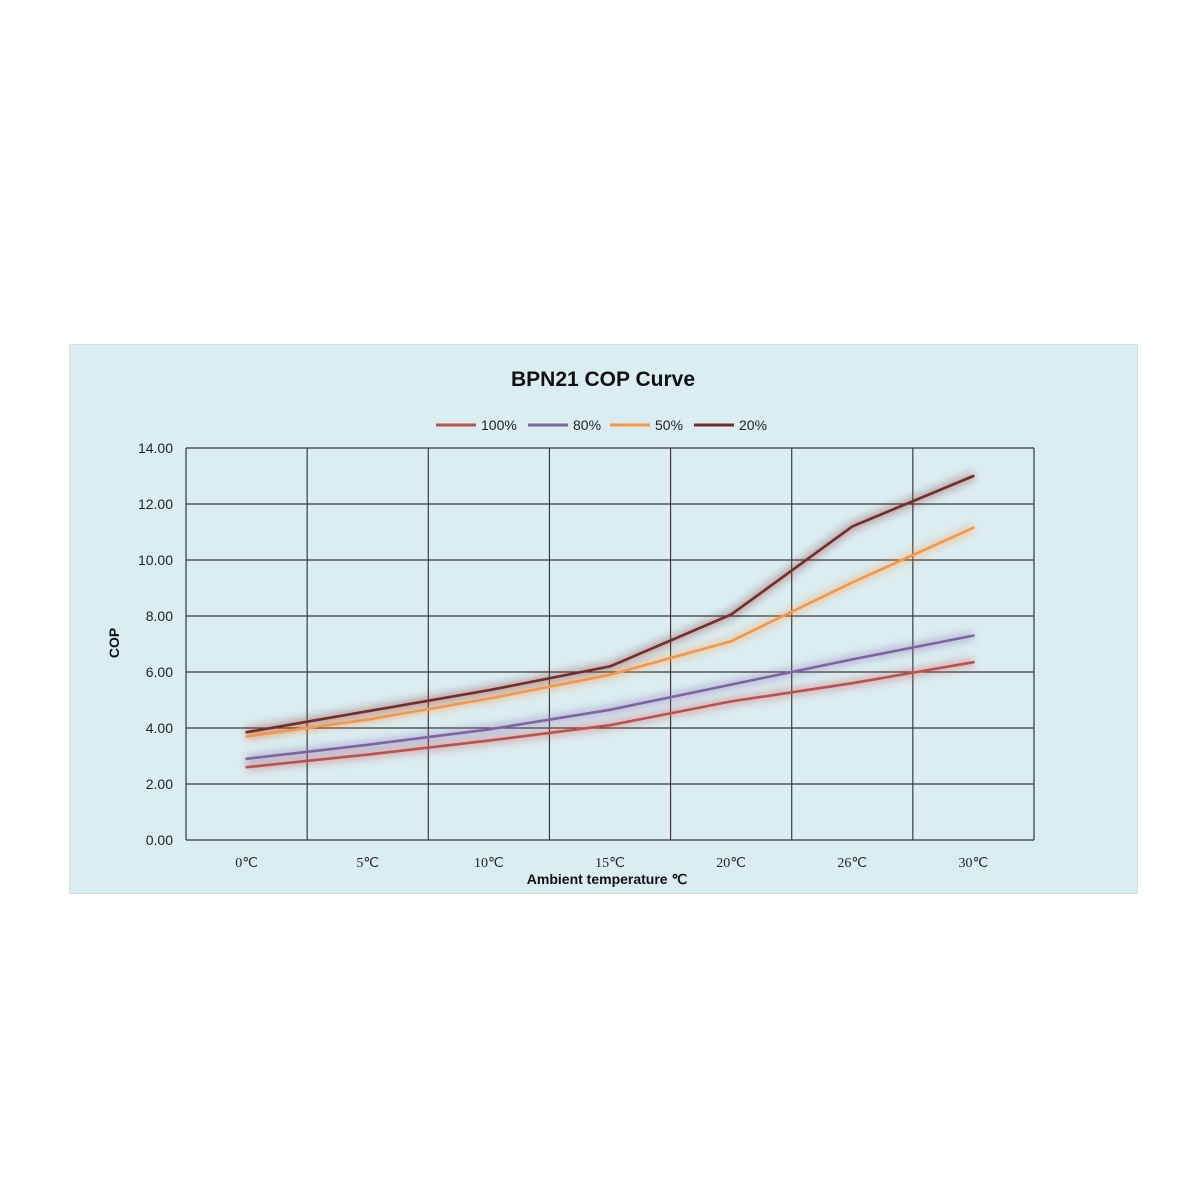  Describe the element at coordinates (159, 840) in the screenshot. I see `y-tick-label-0: 0.00` at that location.